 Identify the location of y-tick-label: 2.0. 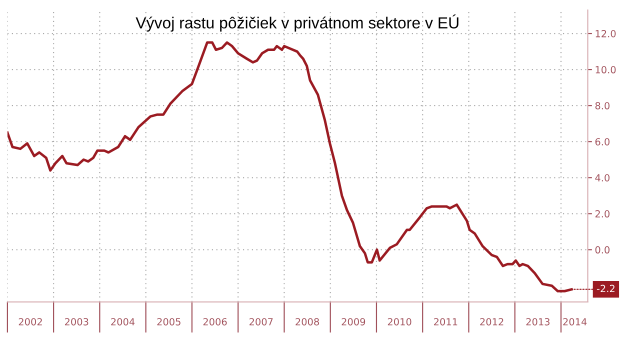
(602, 214).